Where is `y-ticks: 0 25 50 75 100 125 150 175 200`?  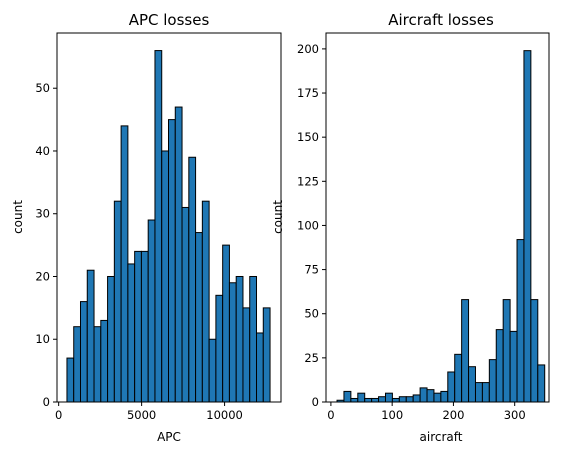 y-ticks: 0 25 50 75 100 125 150 175 200 is located at coordinates (311, 225).